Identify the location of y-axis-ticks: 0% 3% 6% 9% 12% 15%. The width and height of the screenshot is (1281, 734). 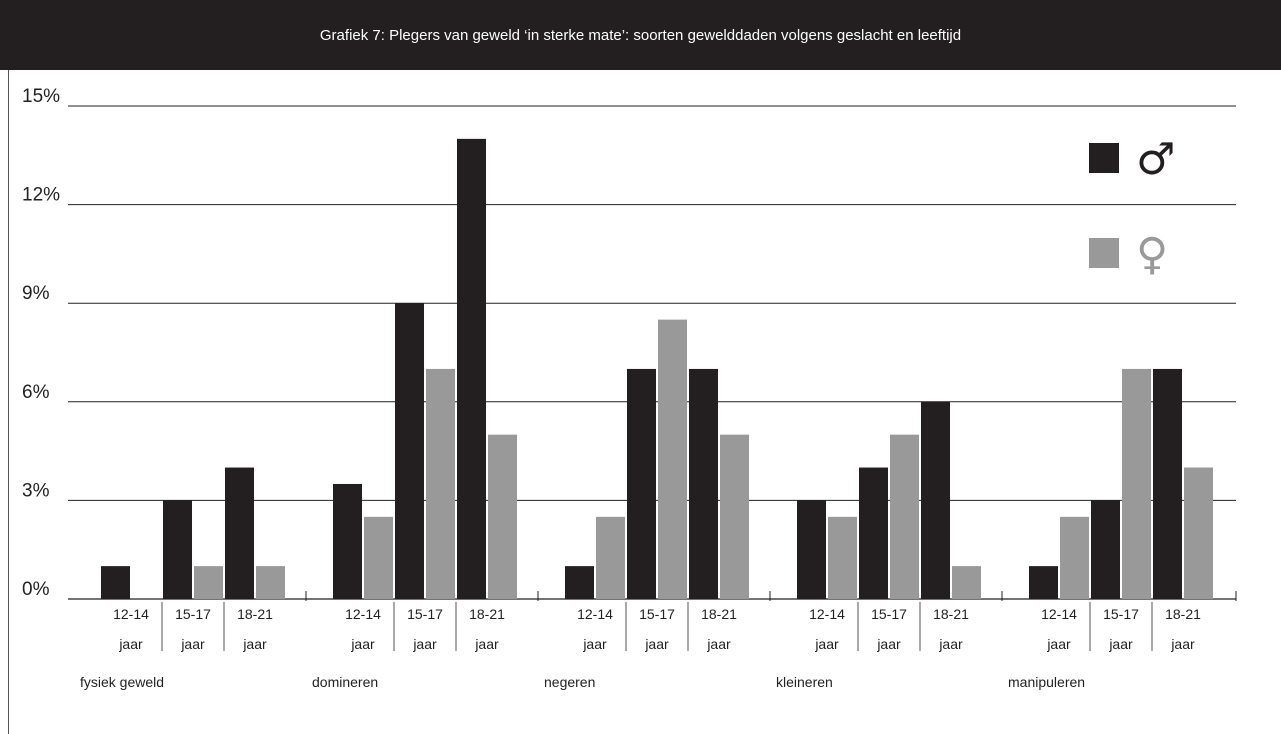
(41, 343).